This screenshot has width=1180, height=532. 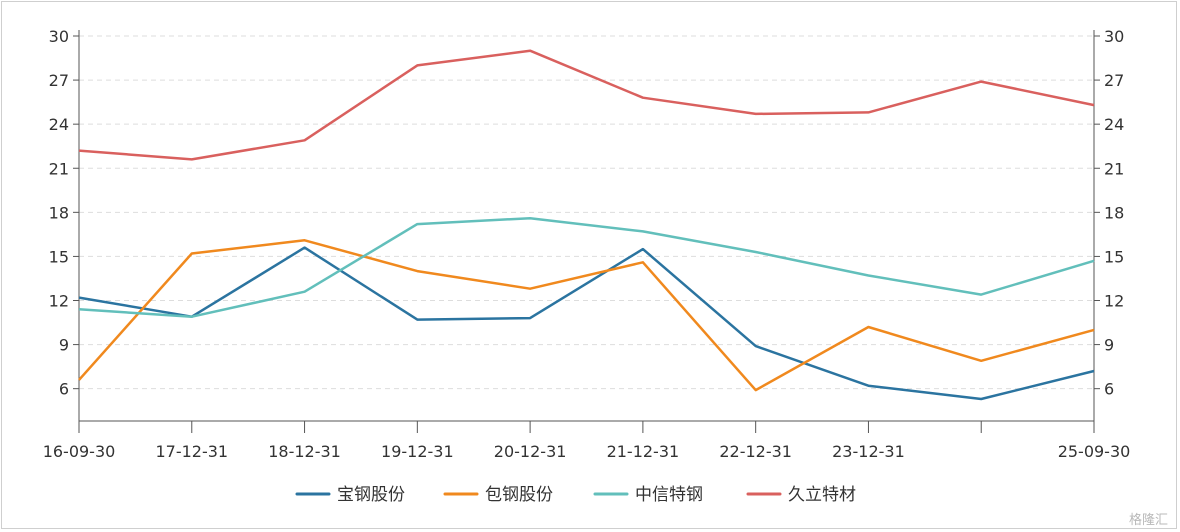 I want to click on x-tick-label: 23-12-31, so click(x=868, y=451).